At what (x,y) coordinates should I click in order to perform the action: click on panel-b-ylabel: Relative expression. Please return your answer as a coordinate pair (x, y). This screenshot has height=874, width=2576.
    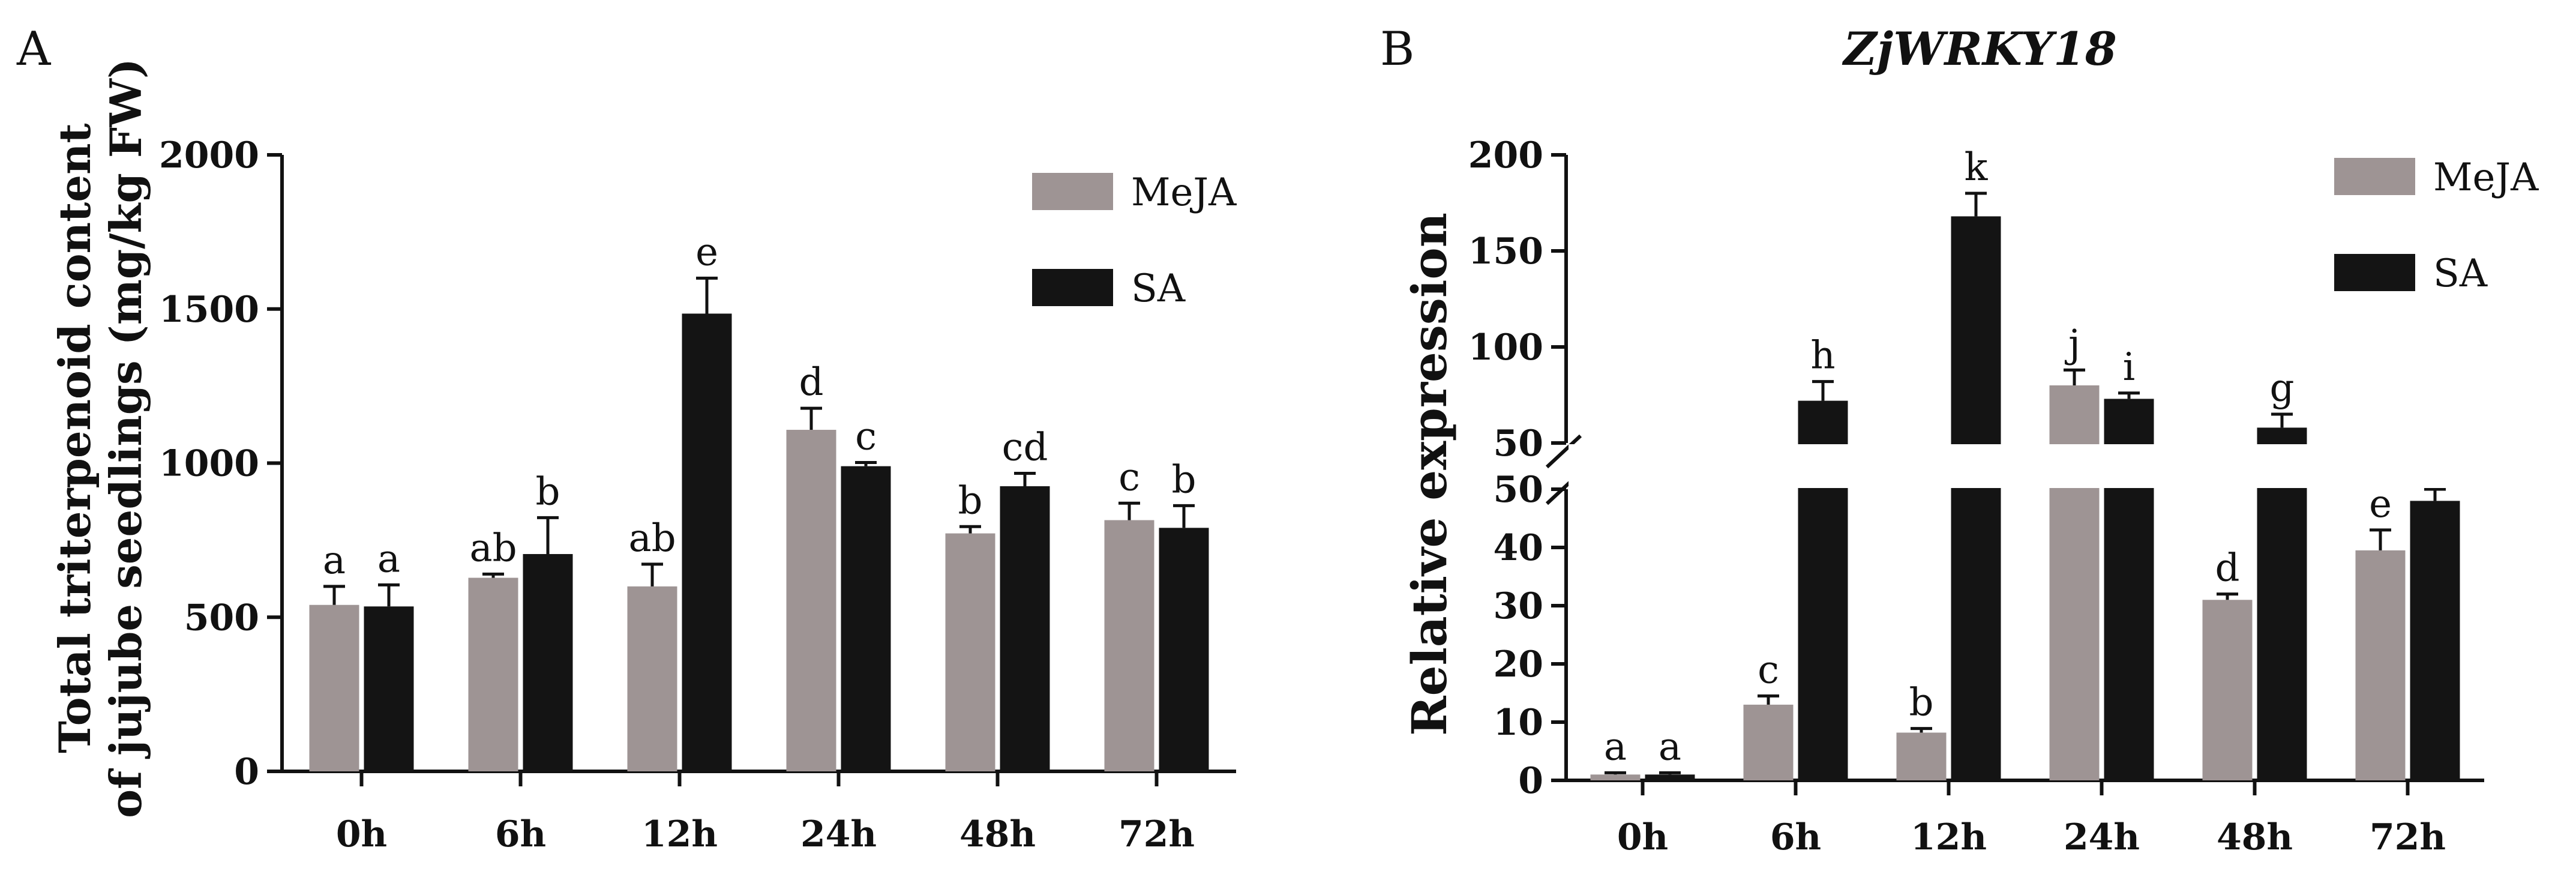
    Looking at the image, I should click on (1429, 474).